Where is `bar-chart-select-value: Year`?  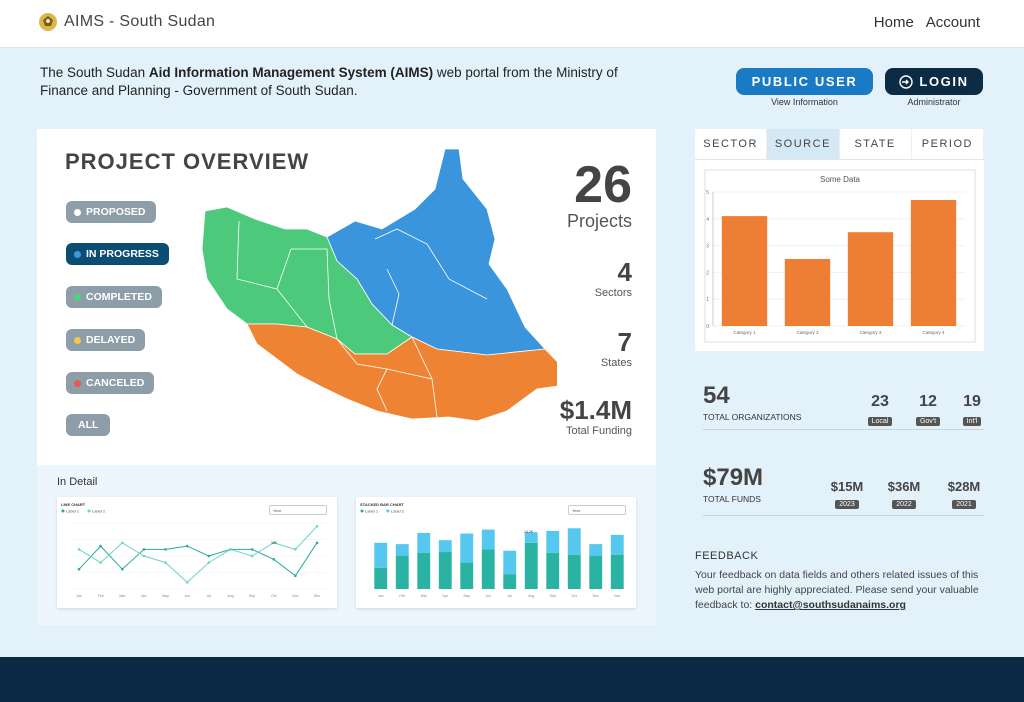
bar-chart-select-value: Year is located at coordinates (576, 510).